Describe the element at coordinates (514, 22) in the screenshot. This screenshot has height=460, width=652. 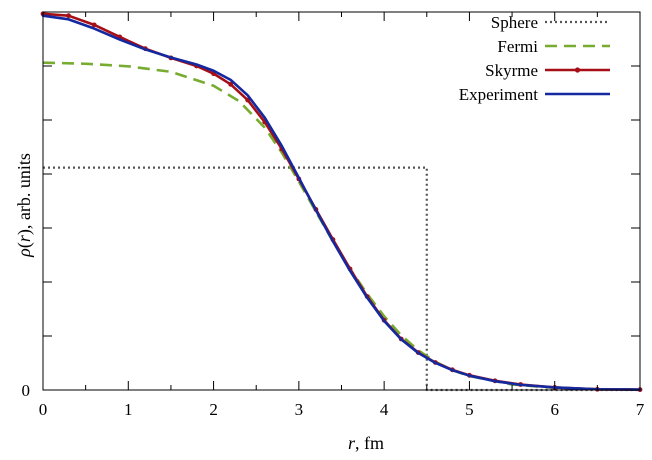
I see `legend-label: Sphere` at that location.